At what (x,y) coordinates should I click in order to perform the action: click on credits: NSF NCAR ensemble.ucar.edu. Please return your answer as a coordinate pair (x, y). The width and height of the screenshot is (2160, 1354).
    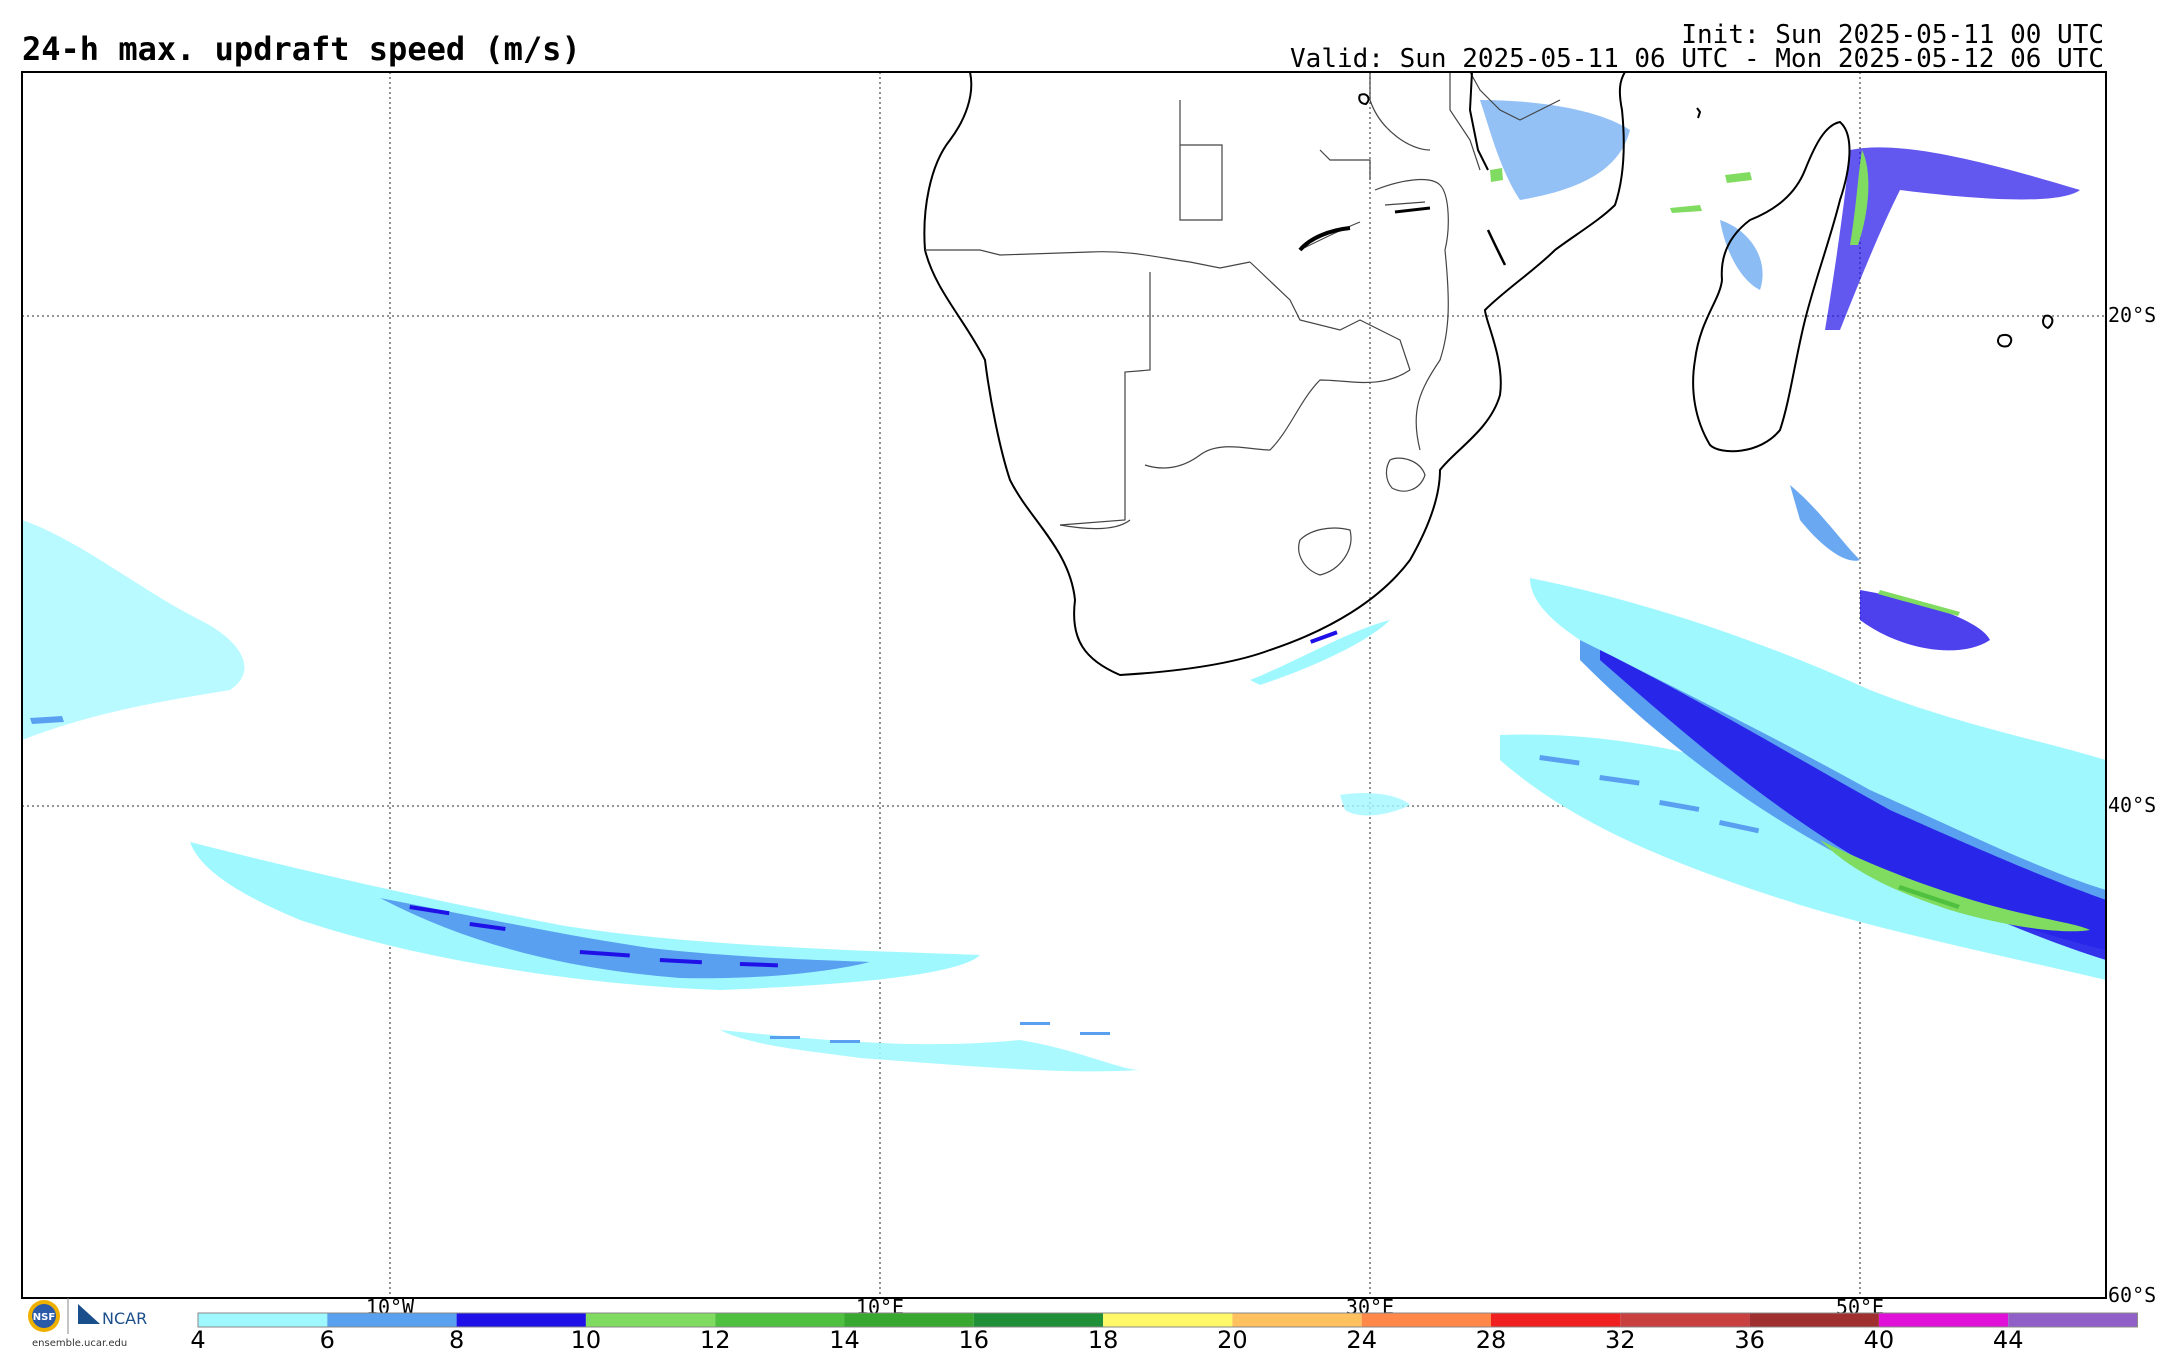
    Looking at the image, I should click on (92, 1322).